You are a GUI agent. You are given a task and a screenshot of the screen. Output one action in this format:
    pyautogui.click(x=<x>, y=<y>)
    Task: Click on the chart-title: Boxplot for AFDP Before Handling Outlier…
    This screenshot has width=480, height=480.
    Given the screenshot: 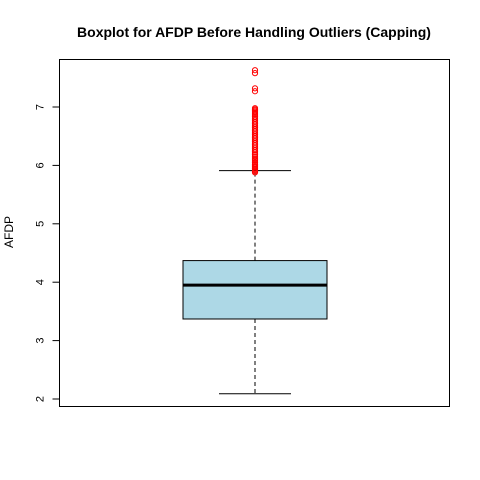 What is the action you would take?
    pyautogui.click(x=254, y=32)
    